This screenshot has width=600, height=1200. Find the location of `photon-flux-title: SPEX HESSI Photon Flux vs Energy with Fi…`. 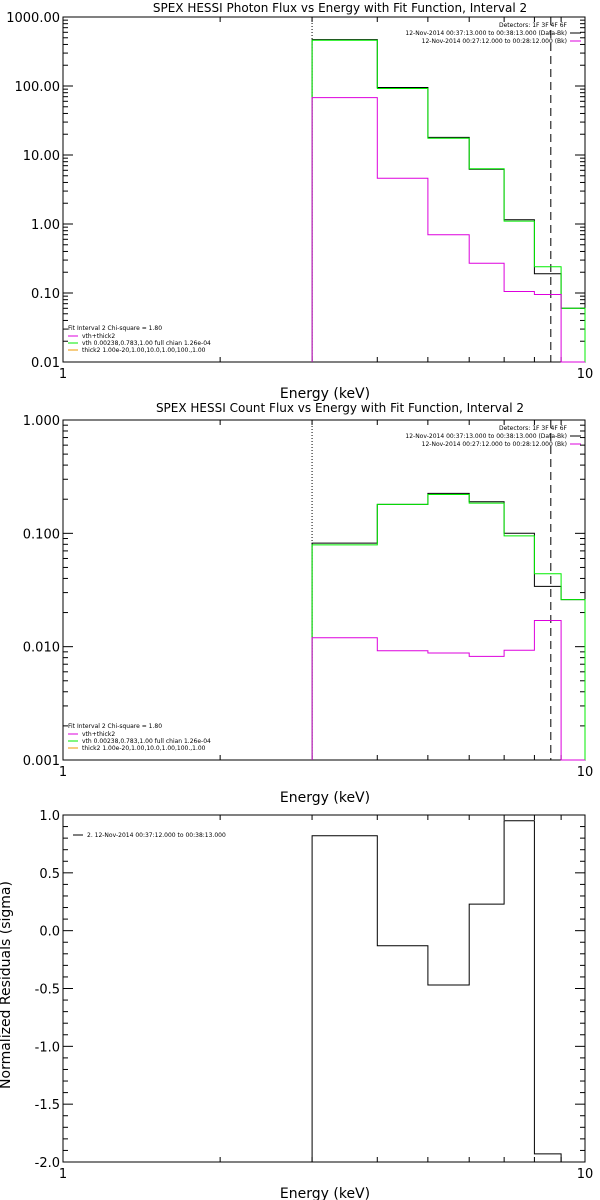

photon-flux-title: SPEX HESSI Photon Flux vs Energy with Fi… is located at coordinates (340, 8).